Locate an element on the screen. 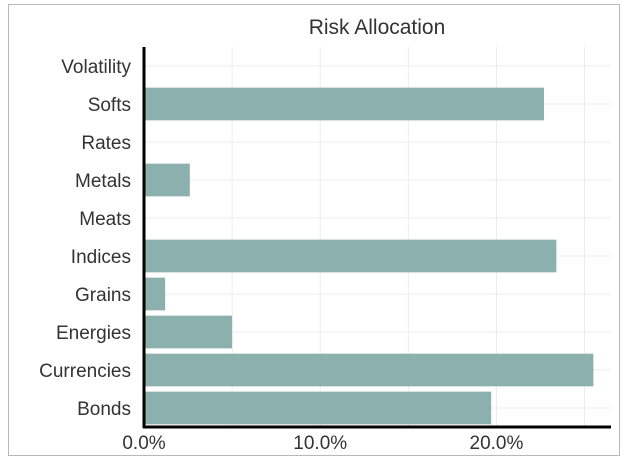 The height and width of the screenshot is (462, 629). category-label-metals: Metals is located at coordinates (103, 181).